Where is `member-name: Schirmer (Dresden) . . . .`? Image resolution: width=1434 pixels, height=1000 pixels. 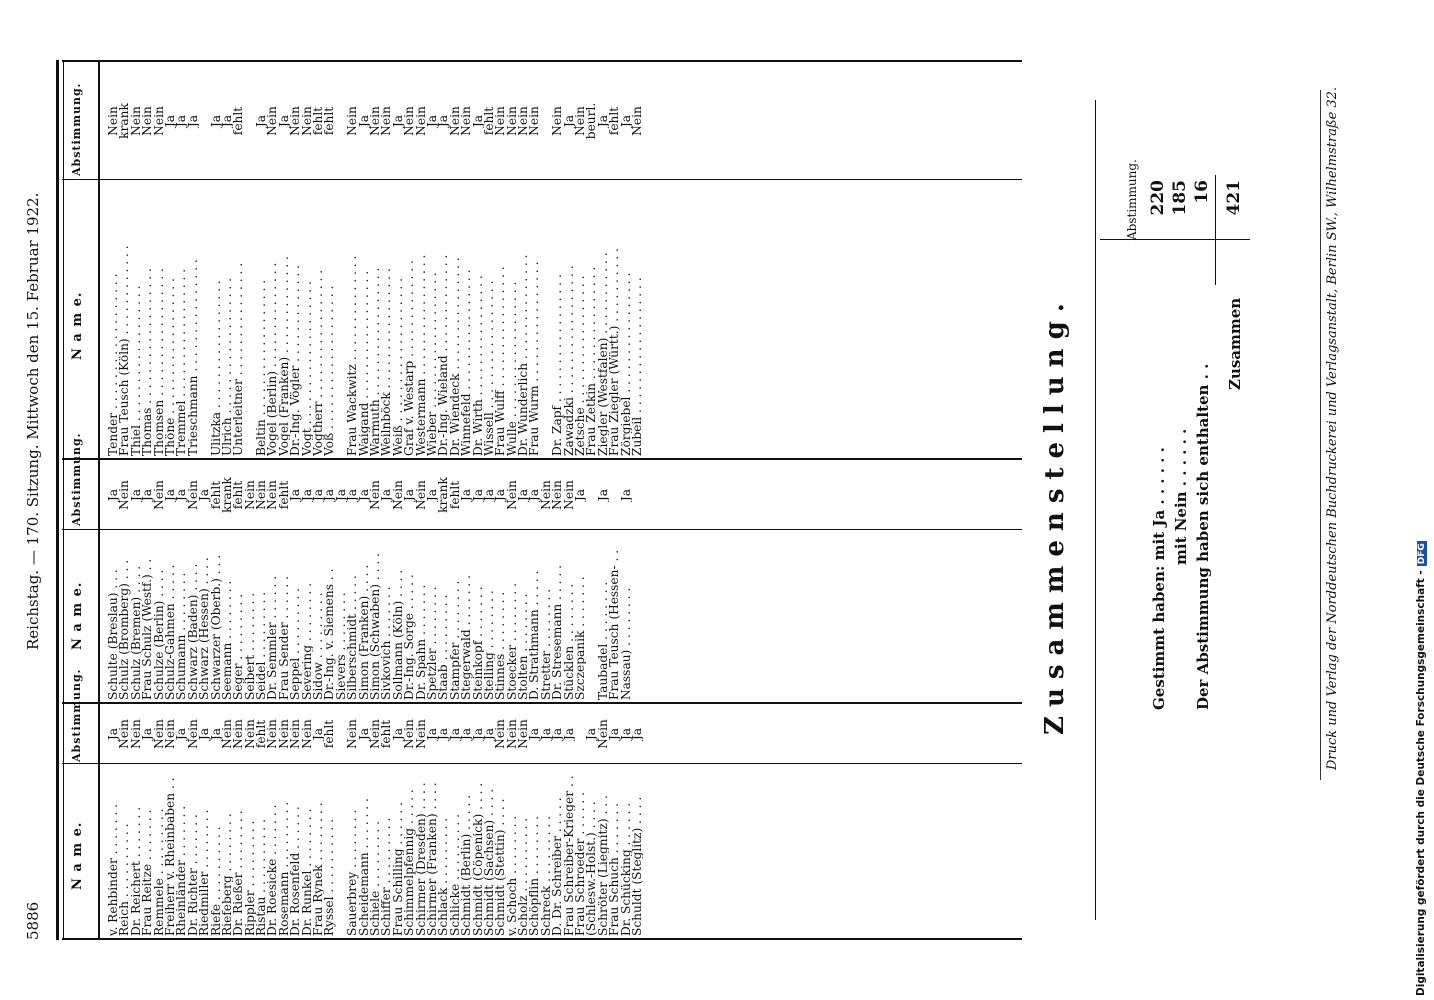 member-name: Schirmer (Dresden) . . . . is located at coordinates (421, 859).